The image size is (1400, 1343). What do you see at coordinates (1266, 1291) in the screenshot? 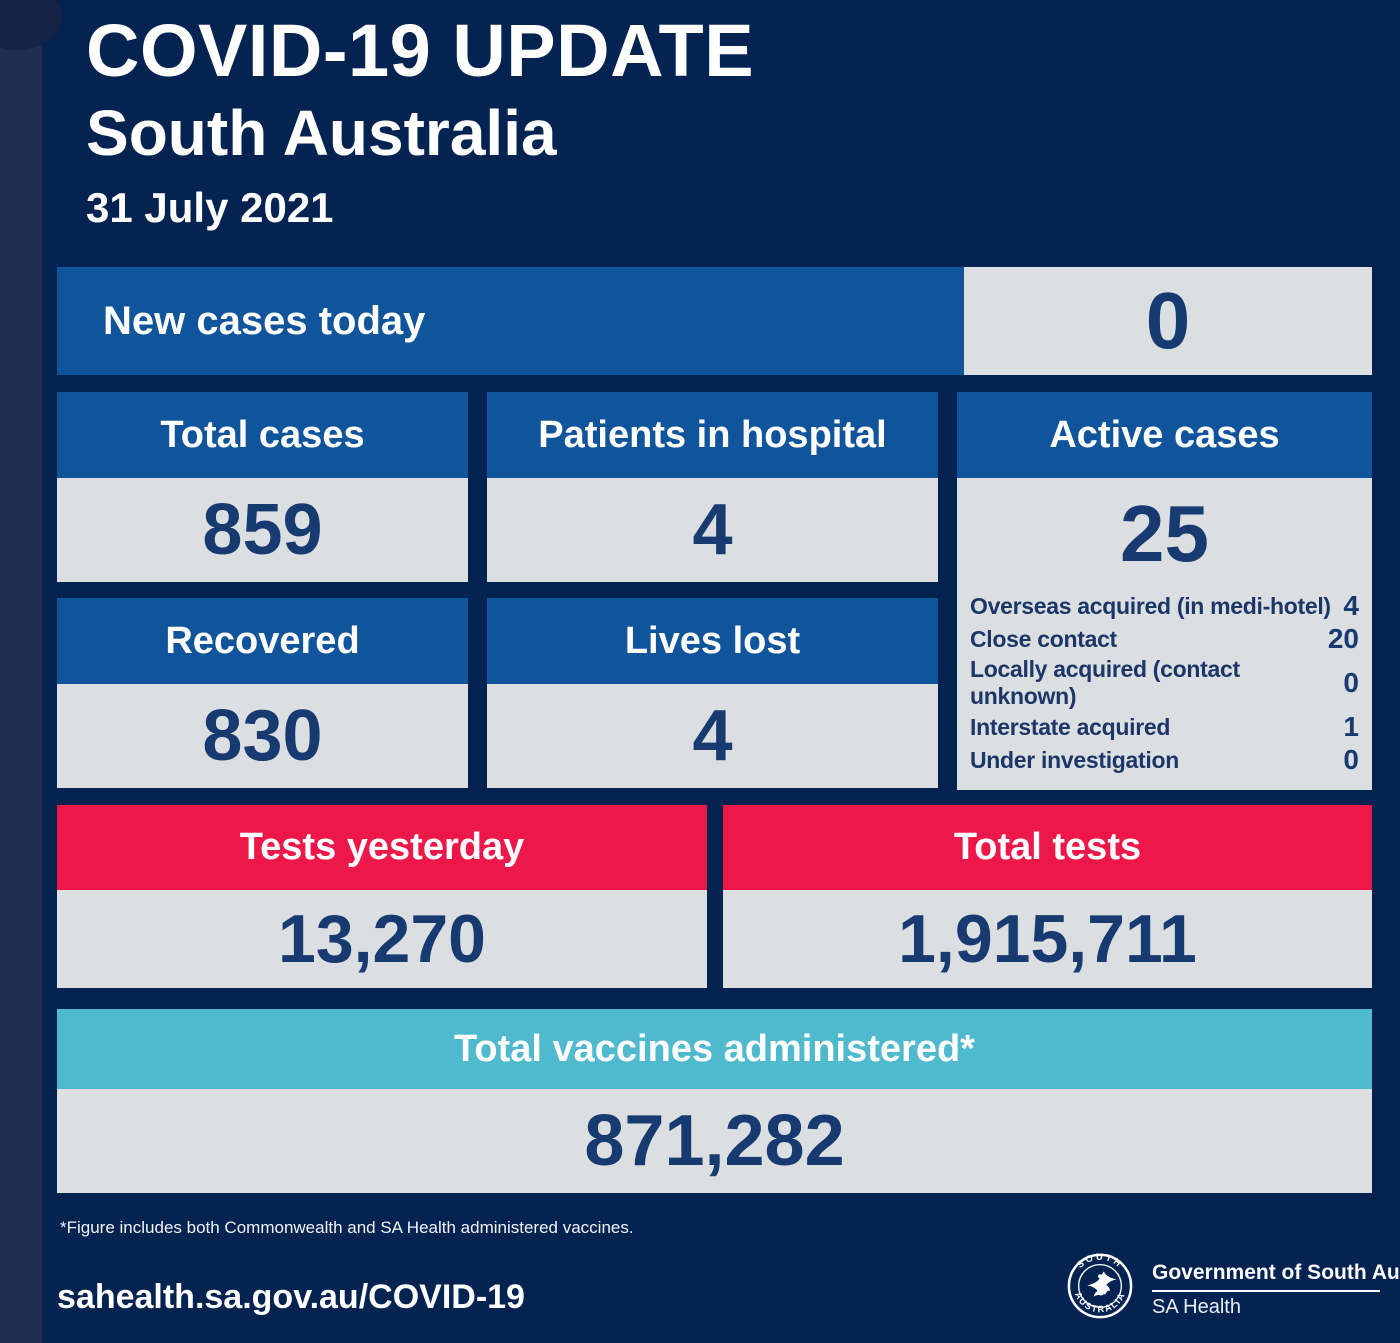
I see `logo-divider-rule` at bounding box center [1266, 1291].